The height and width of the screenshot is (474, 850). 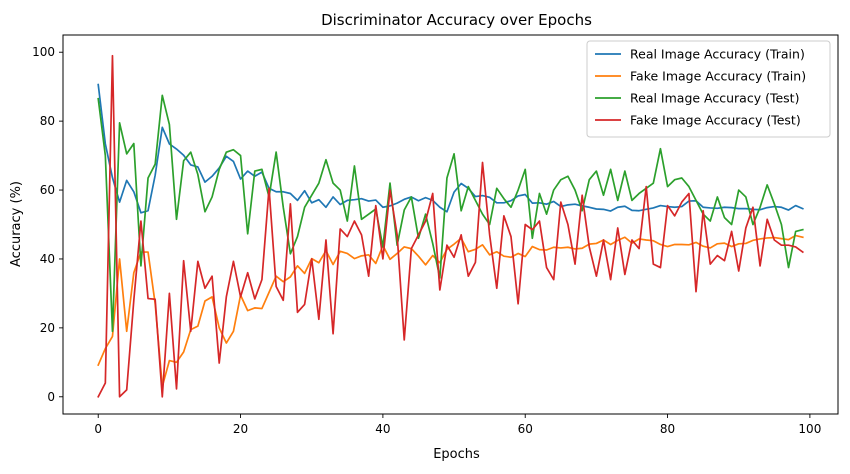 I want to click on legend-label-2: Fake Image Accuracy (Train), so click(x=718, y=76).